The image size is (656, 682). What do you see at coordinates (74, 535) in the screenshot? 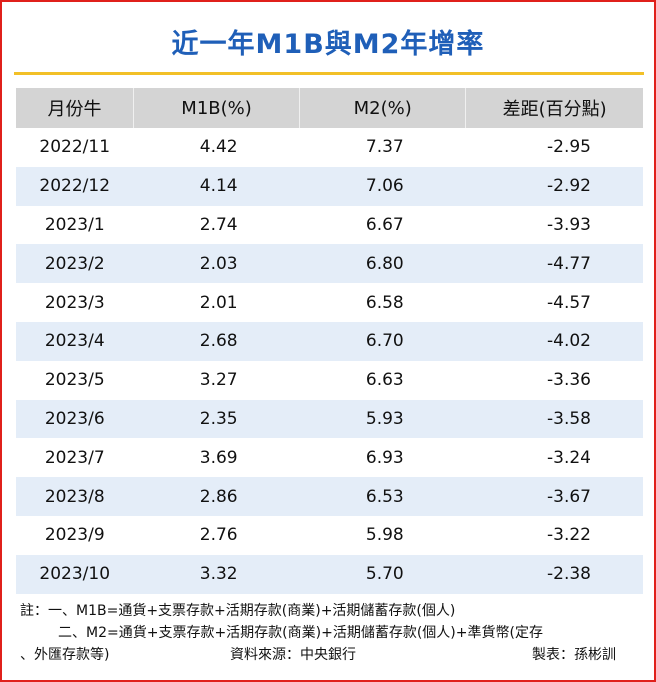
I see `table-cell: 2023/9` at bounding box center [74, 535].